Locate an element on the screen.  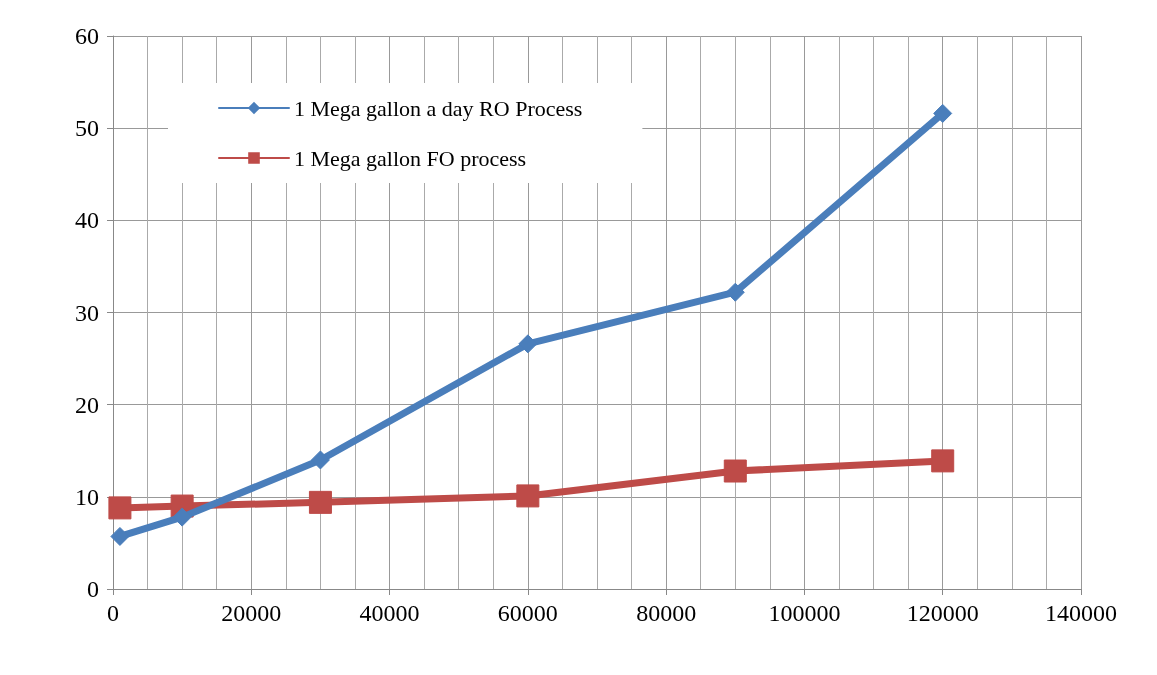
x-tick-label: 20000 is located at coordinates (251, 613).